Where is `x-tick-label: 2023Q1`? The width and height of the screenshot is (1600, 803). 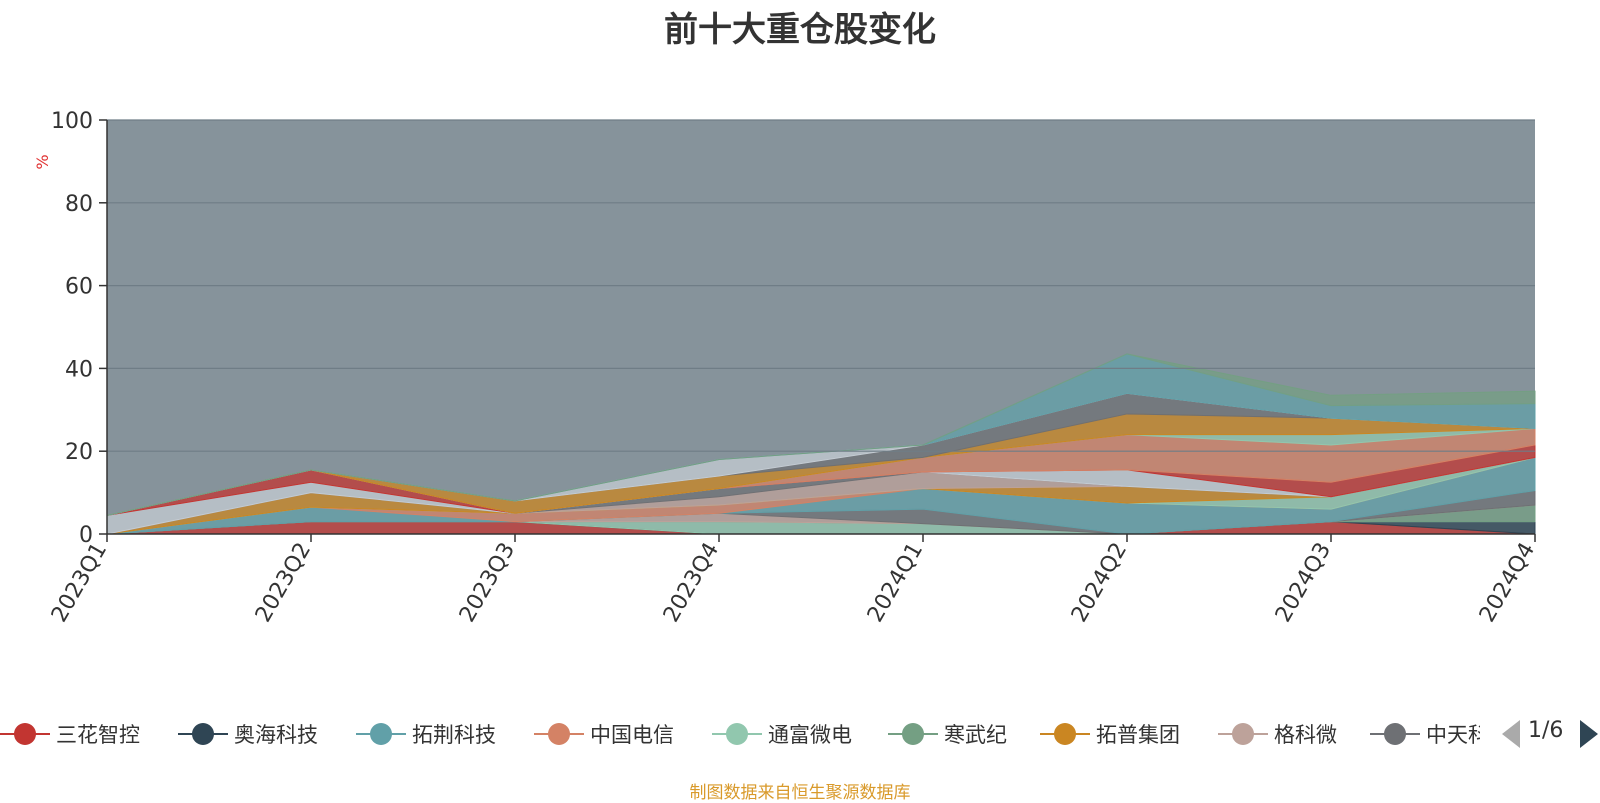
x-tick-label: 2023Q1 is located at coordinates (79, 583).